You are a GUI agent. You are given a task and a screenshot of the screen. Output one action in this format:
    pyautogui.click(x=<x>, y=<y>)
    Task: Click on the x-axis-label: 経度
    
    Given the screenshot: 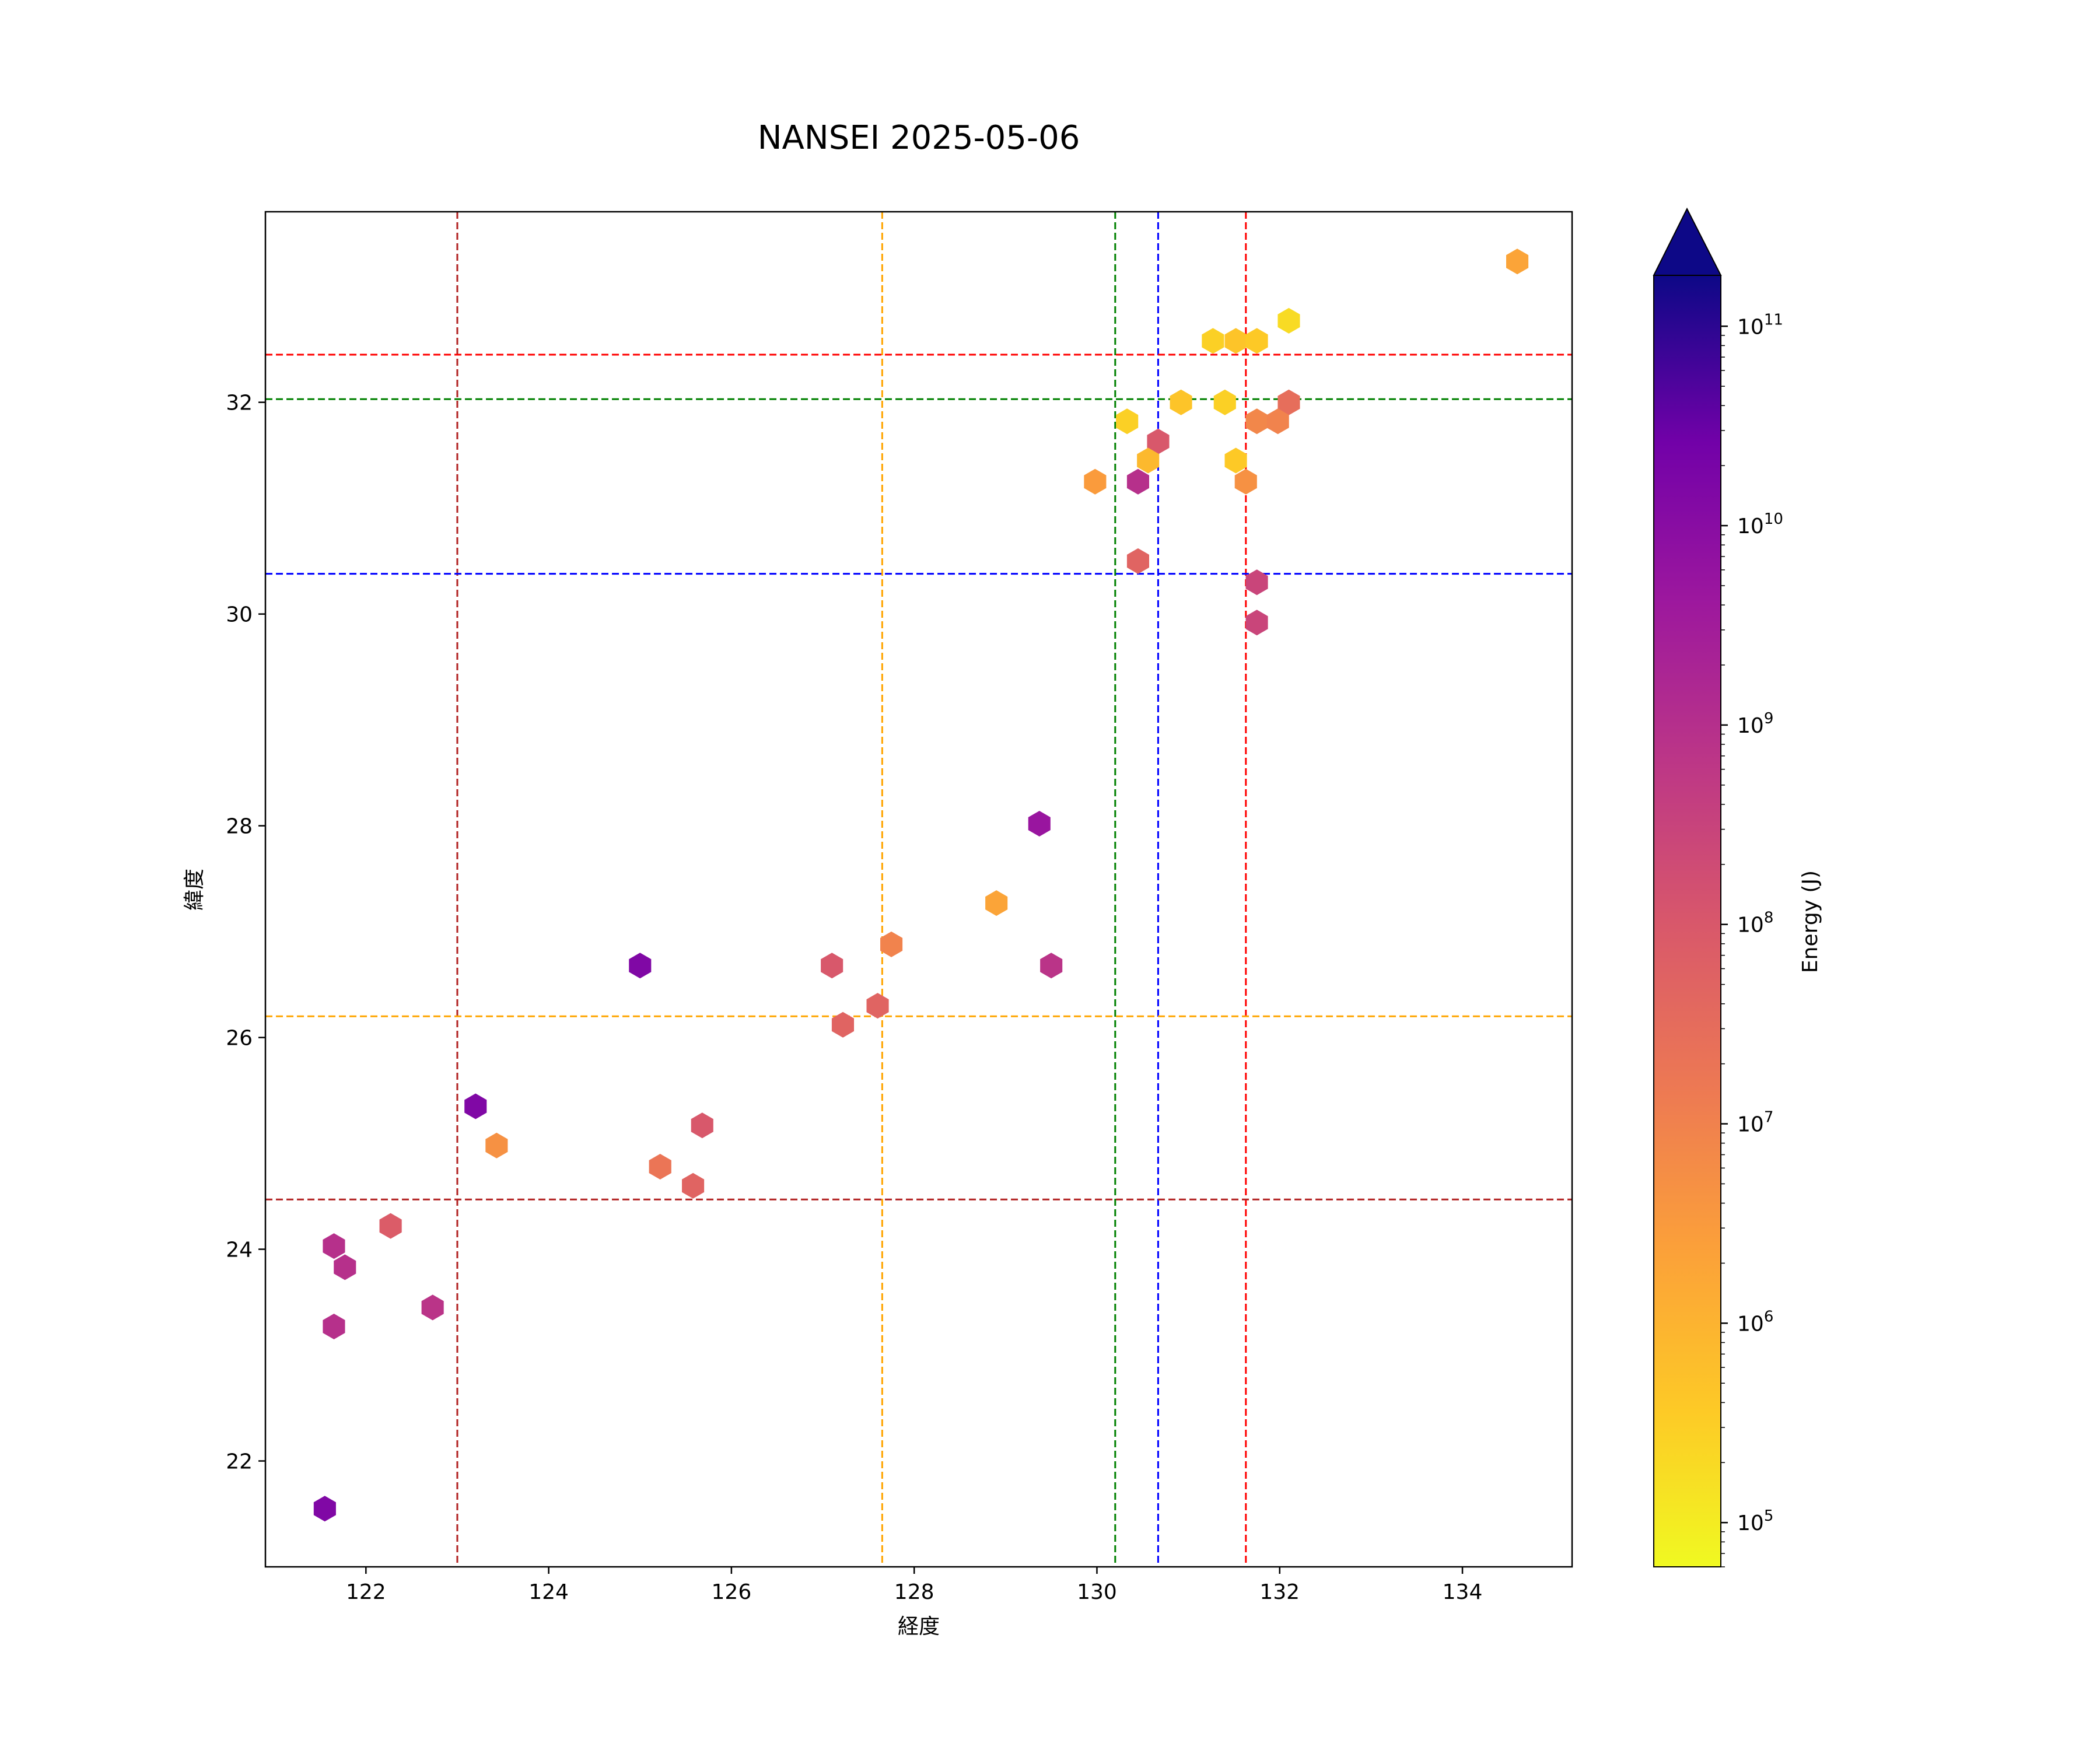 What is the action you would take?
    pyautogui.click(x=919, y=1627)
    